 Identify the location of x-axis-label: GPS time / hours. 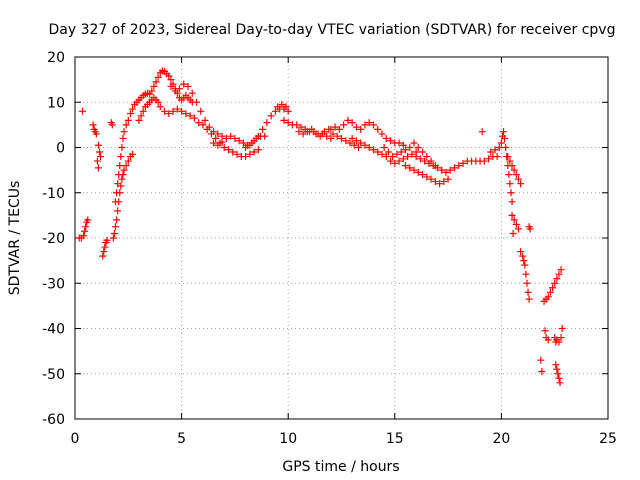
(340, 467).